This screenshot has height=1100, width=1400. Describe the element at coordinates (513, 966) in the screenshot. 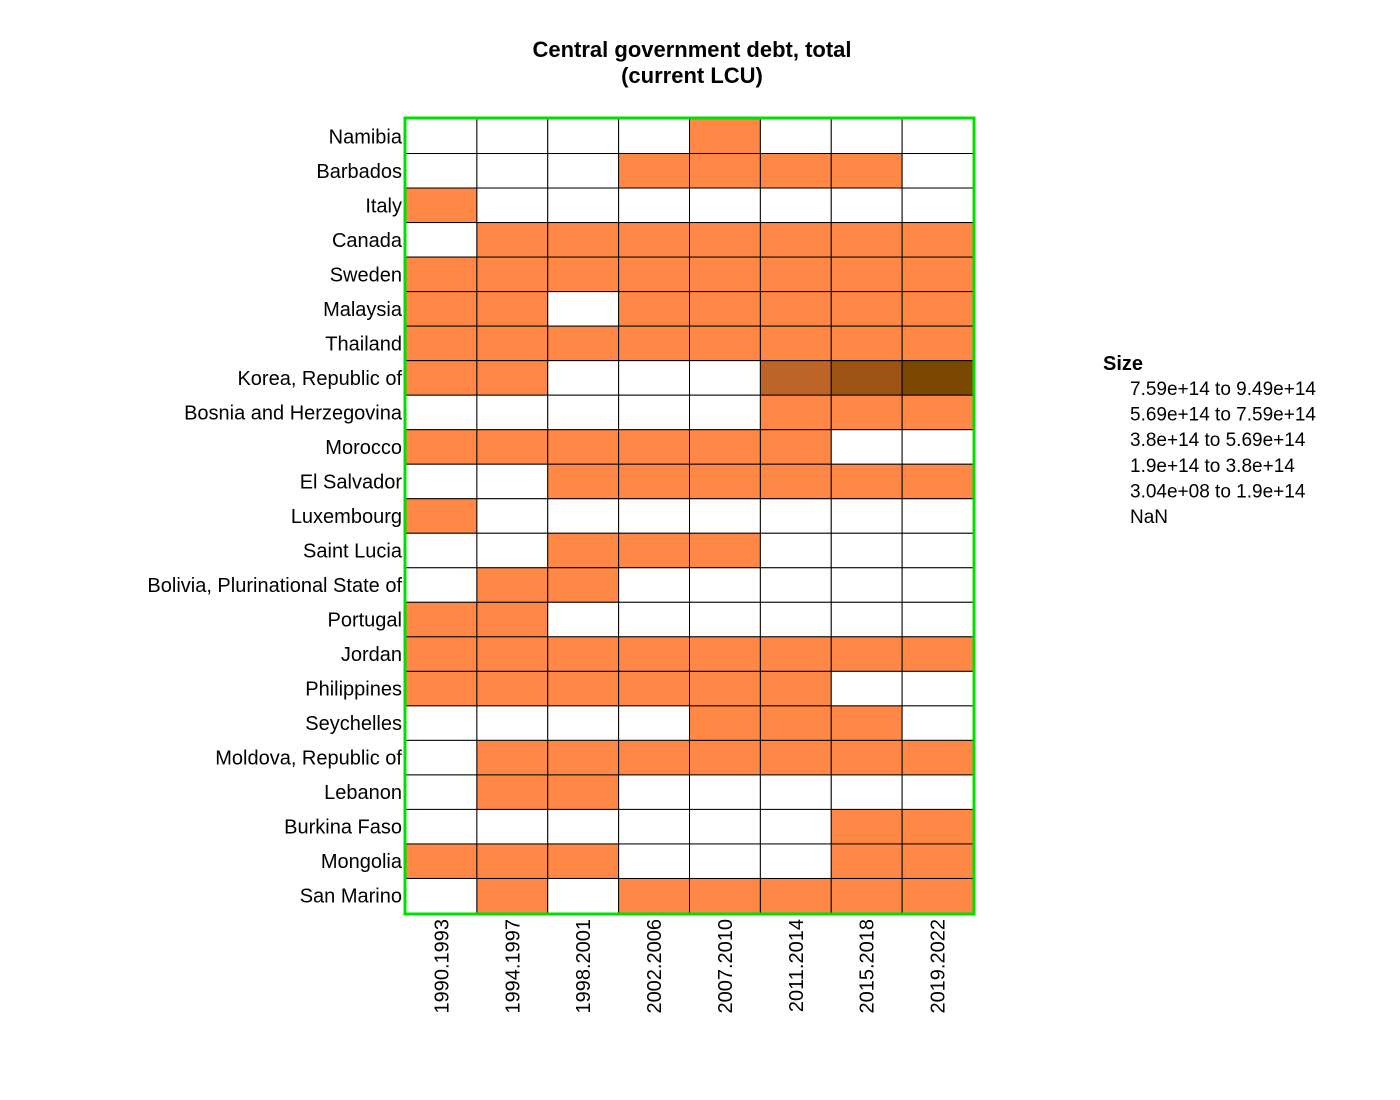

I see `column-label: 1994.1997` at that location.